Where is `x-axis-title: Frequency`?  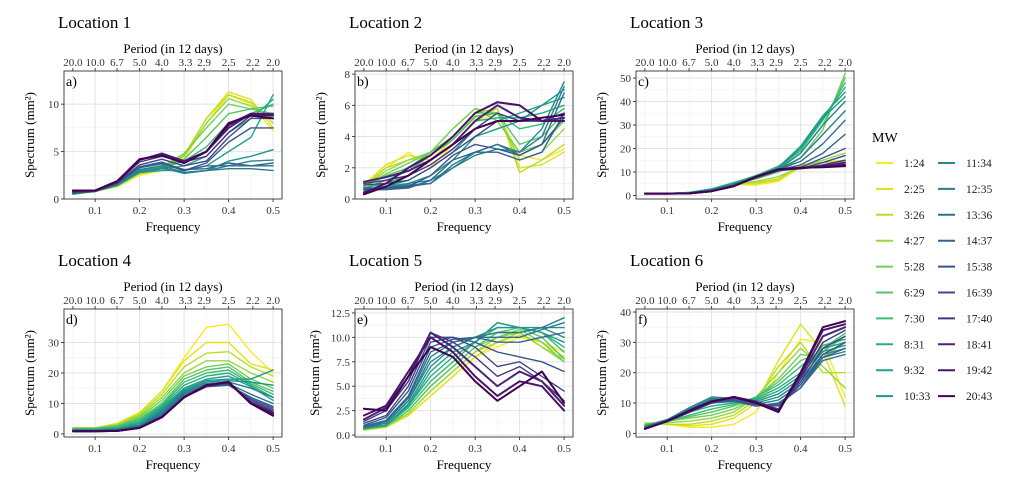 x-axis-title: Frequency is located at coordinates (173, 464).